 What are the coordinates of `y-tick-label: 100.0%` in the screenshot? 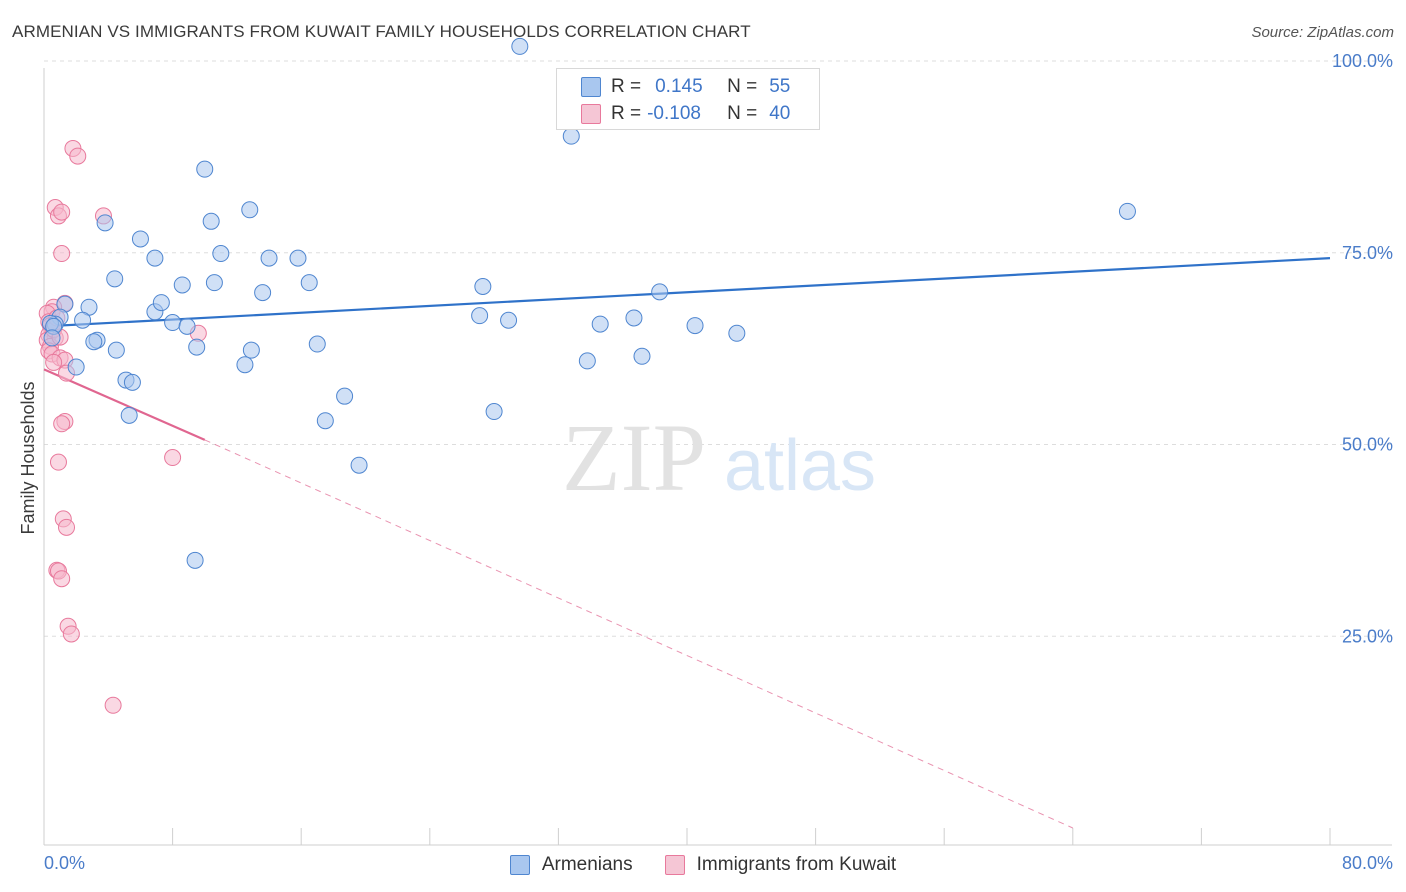 It's located at (1362, 61).